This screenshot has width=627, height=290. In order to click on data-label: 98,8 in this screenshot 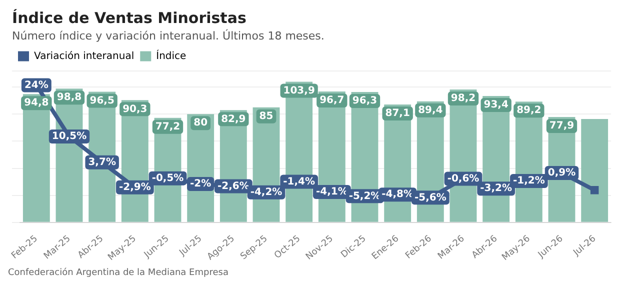, I will do `click(69, 98)`.